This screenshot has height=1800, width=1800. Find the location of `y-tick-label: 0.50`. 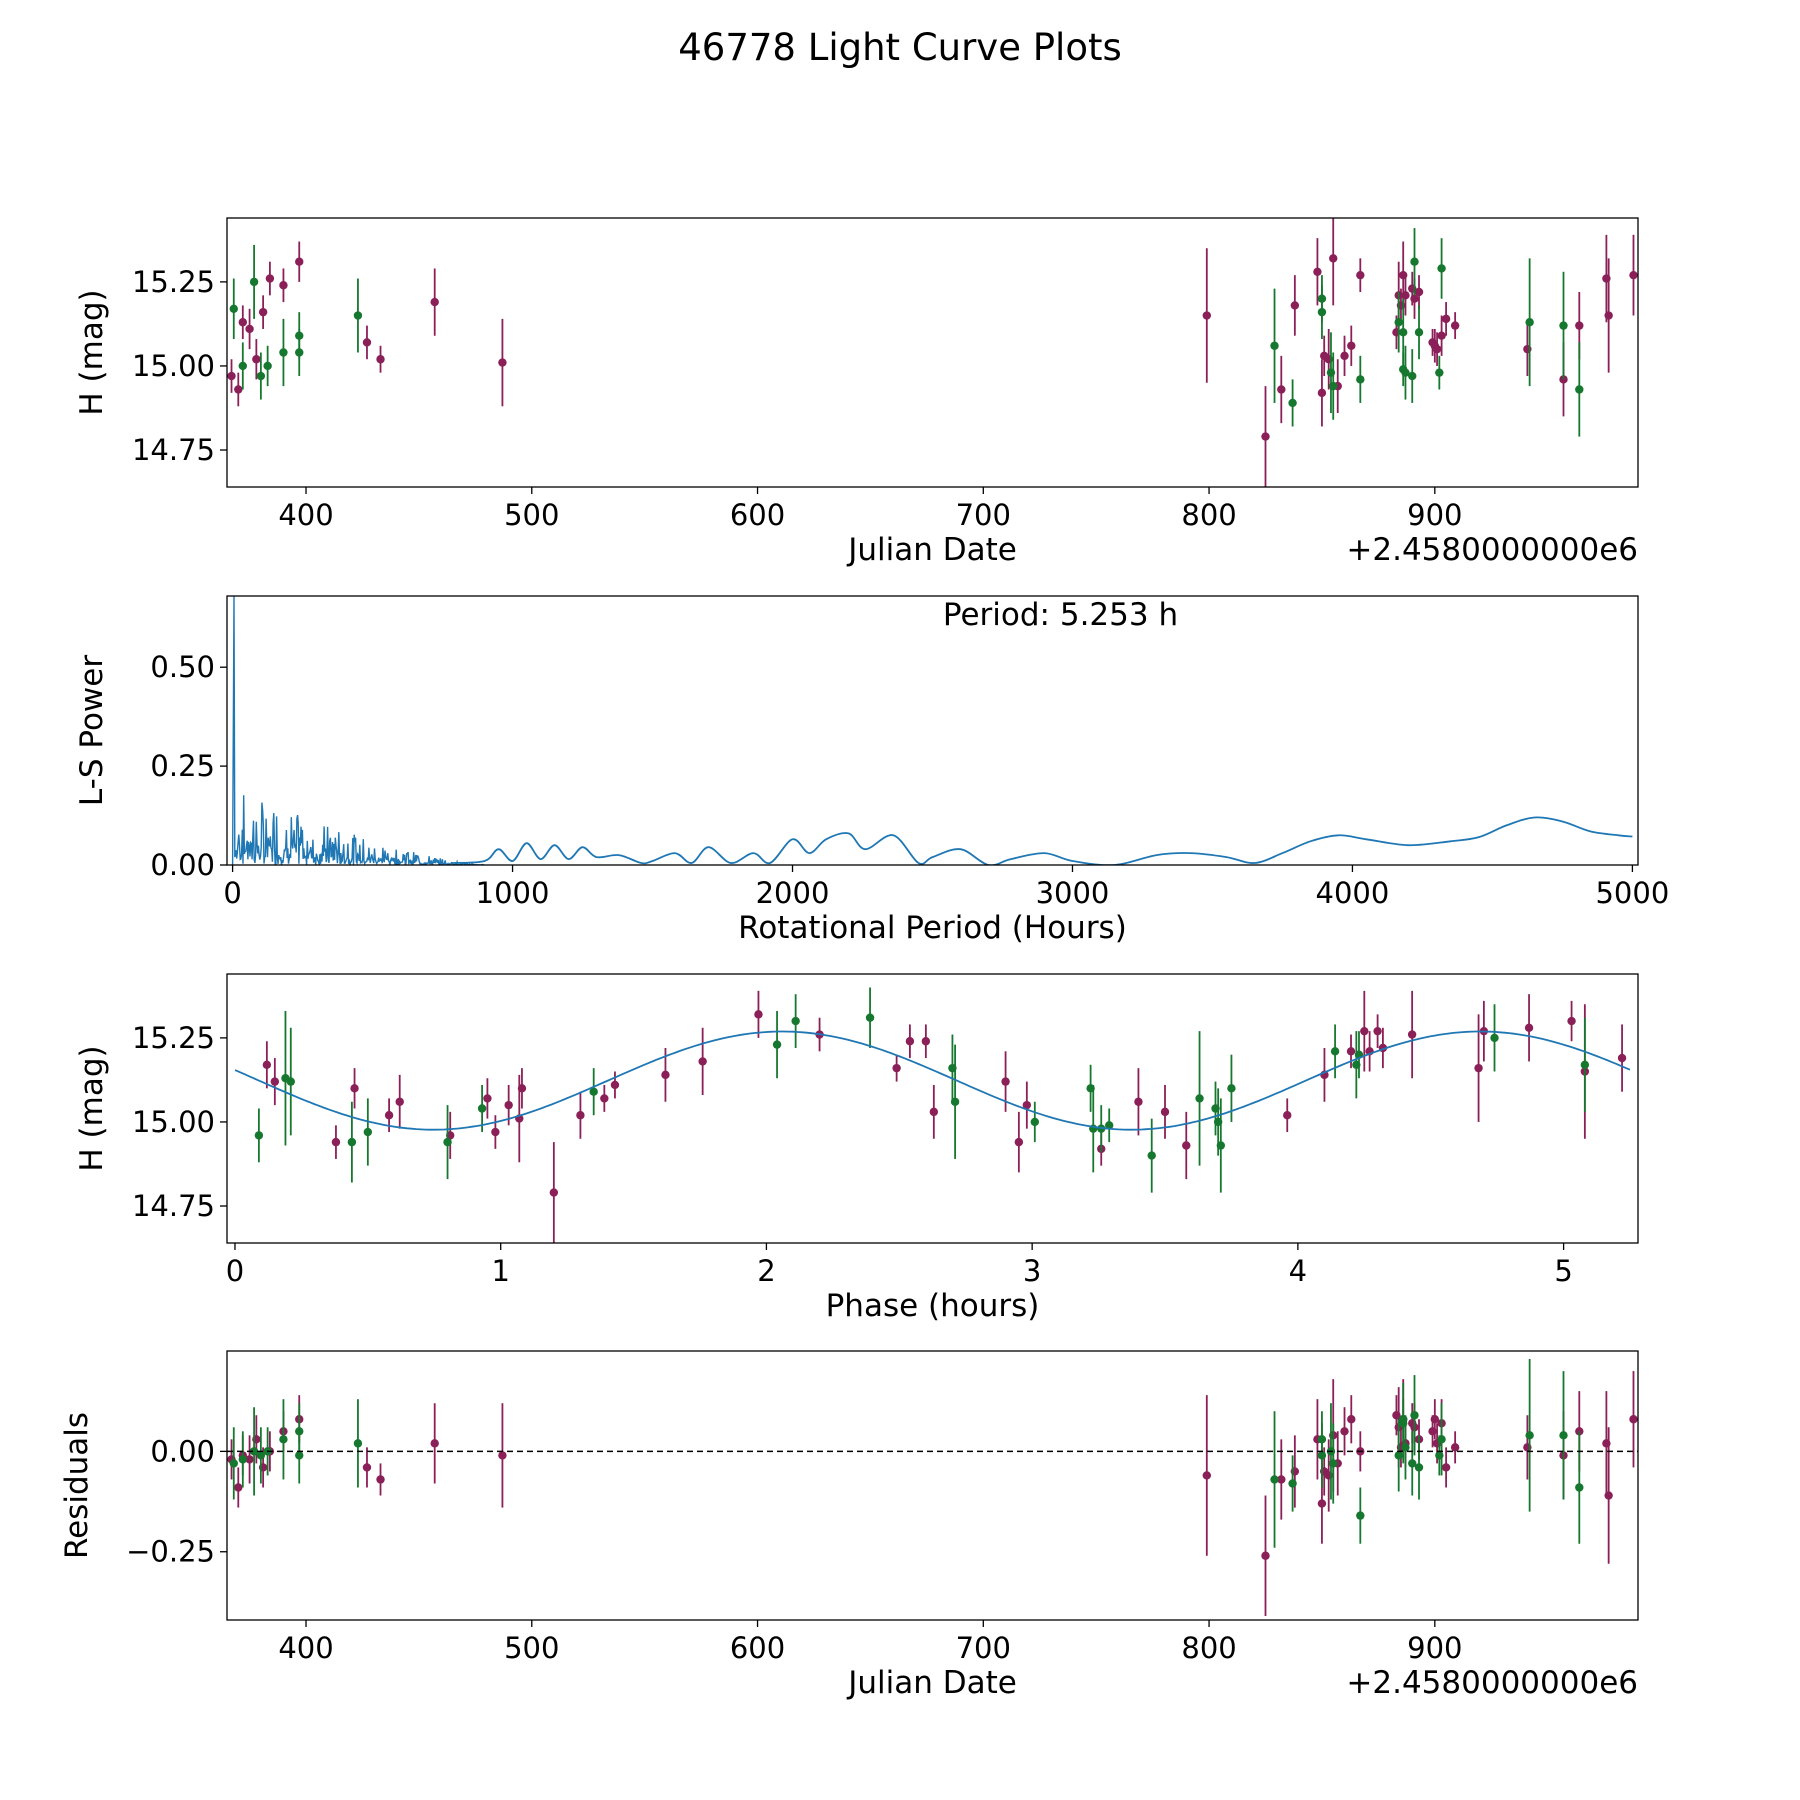

y-tick-label: 0.50 is located at coordinates (182, 667).